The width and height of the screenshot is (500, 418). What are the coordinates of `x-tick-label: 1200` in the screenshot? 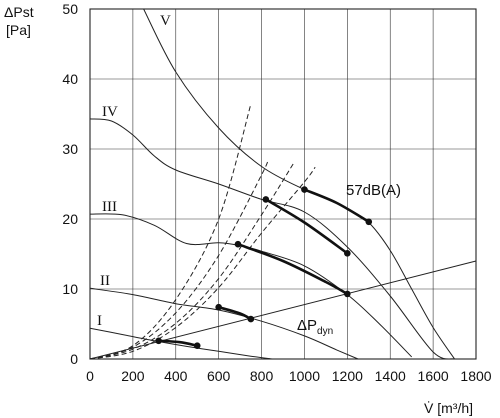 It's located at (347, 376).